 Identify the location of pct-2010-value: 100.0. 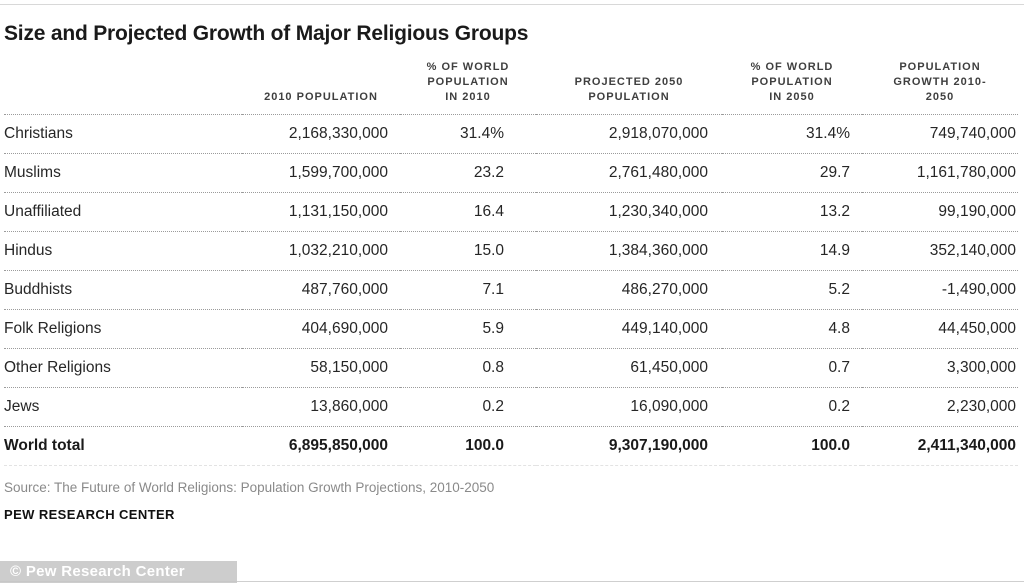
(468, 446).